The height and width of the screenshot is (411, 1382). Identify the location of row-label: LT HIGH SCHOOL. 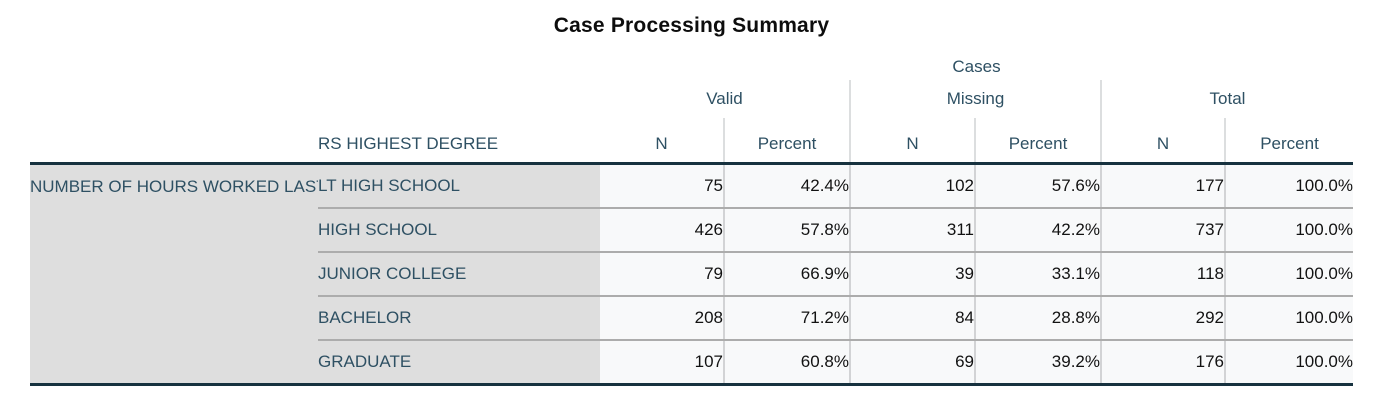
(459, 186).